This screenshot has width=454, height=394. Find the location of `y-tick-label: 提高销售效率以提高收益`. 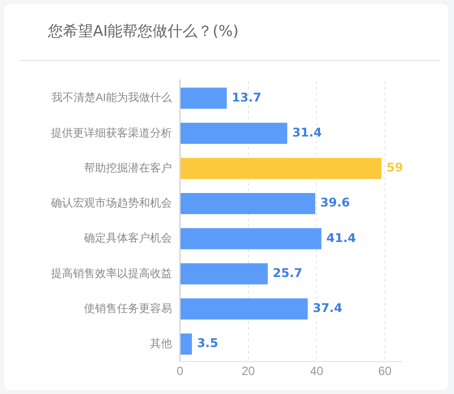

y-tick-label: 提高销售效率以提高收益 is located at coordinates (111, 273).